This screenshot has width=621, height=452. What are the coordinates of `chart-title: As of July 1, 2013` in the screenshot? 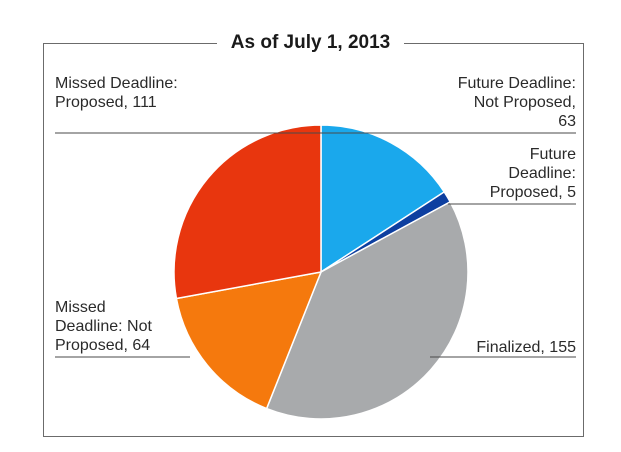 It's located at (310, 42).